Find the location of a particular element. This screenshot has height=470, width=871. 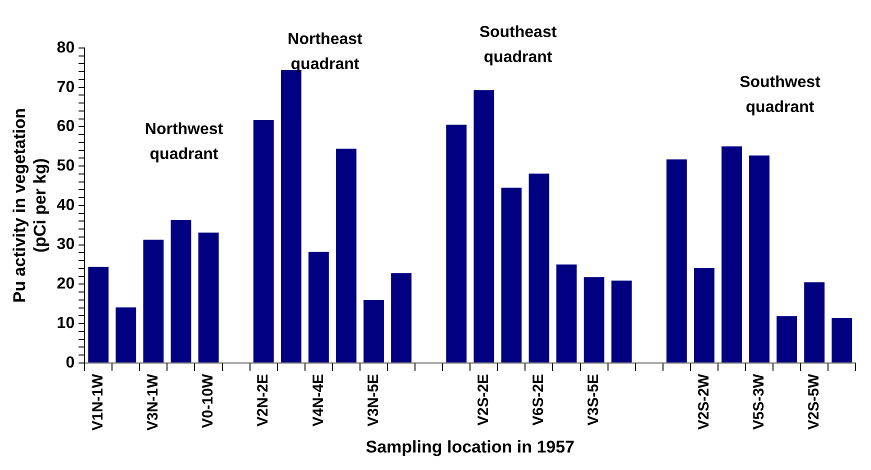

x-axis-title: Sampling location in 1957 is located at coordinates (470, 446).